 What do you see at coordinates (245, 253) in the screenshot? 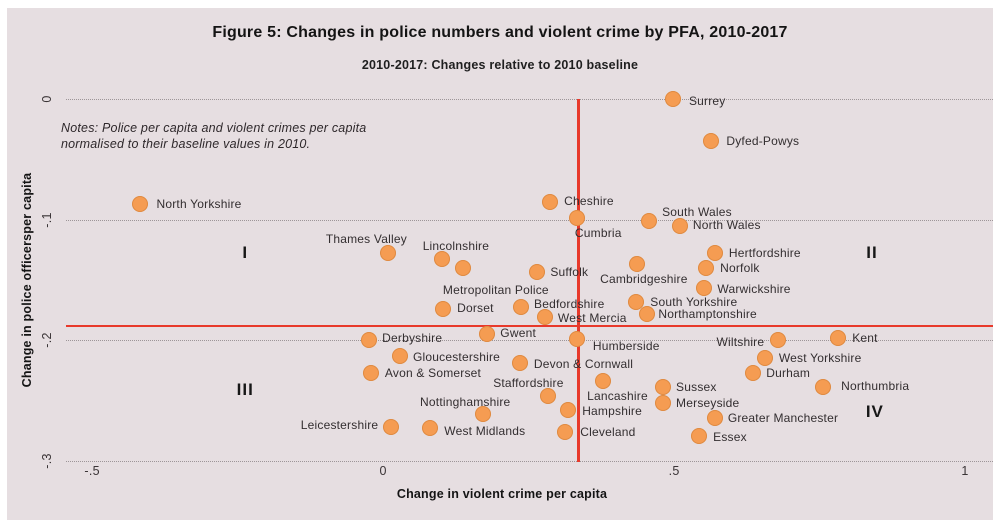
I see `quadrant-label: I` at bounding box center [245, 253].